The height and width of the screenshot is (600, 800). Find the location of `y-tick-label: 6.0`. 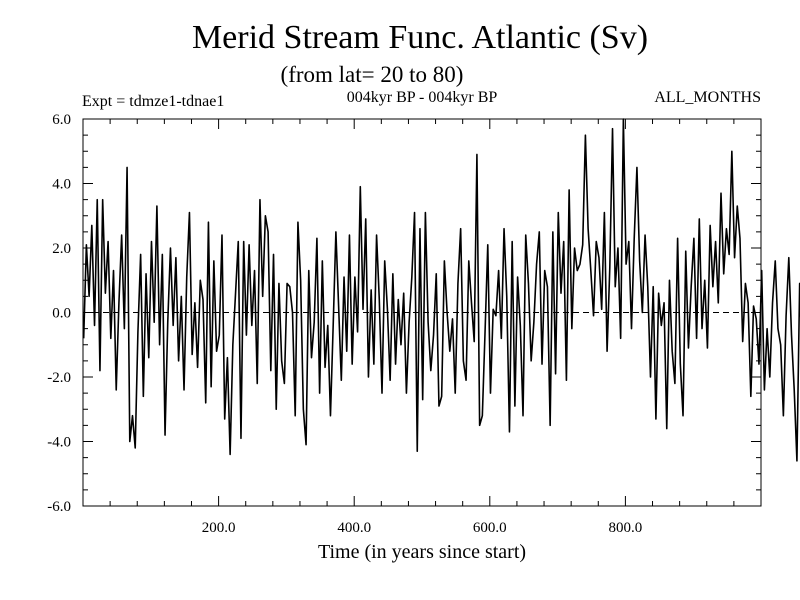

y-tick-label: 6.0 is located at coordinates (61, 120).